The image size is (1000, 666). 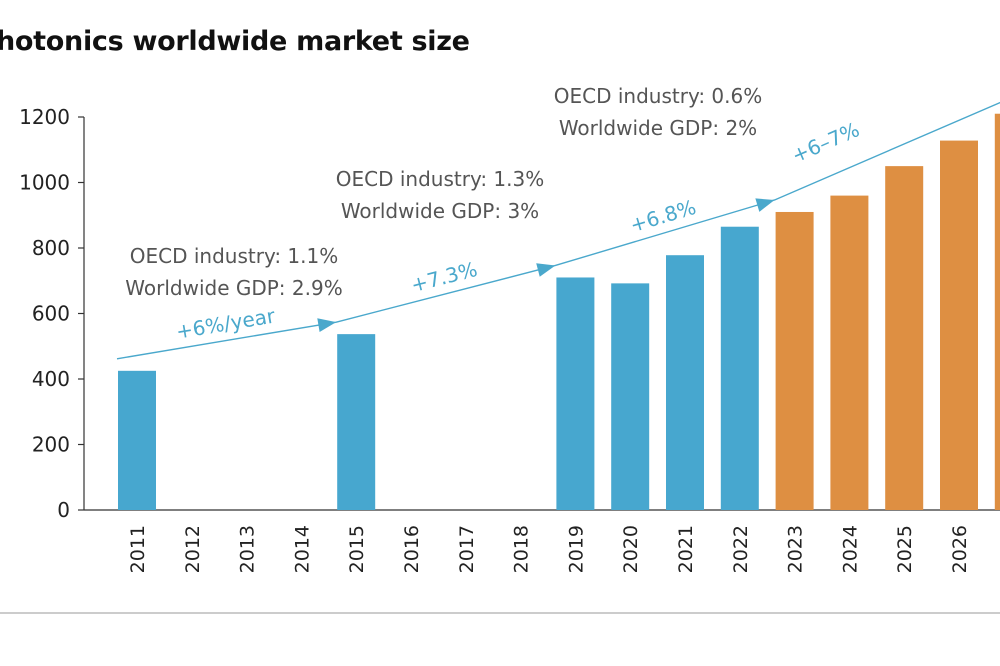 I want to click on annotation-line: OECD industry: 0.6%, so click(x=658, y=96).